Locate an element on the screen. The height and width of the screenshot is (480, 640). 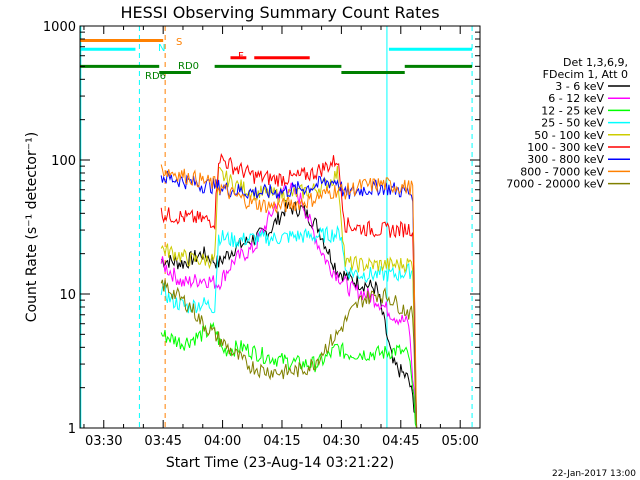
legend-label: 7000 - 20000 keV is located at coordinates (555, 184).